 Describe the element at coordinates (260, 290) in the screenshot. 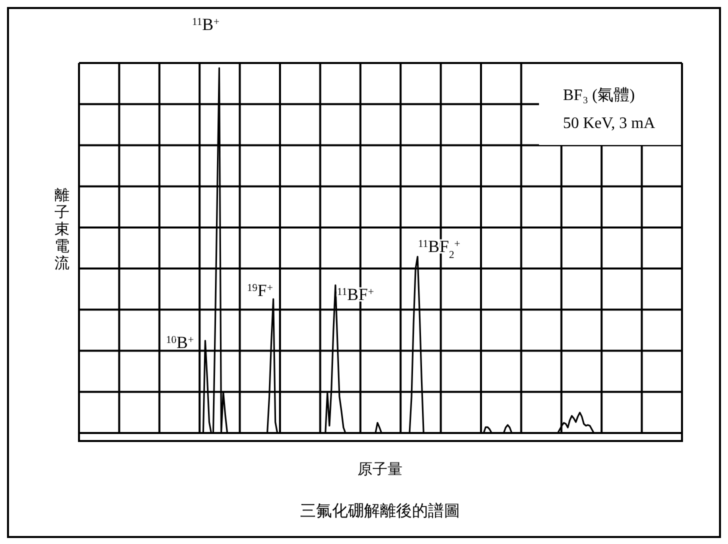

I see `annotation: $^{19}$F$^{+}$` at that location.